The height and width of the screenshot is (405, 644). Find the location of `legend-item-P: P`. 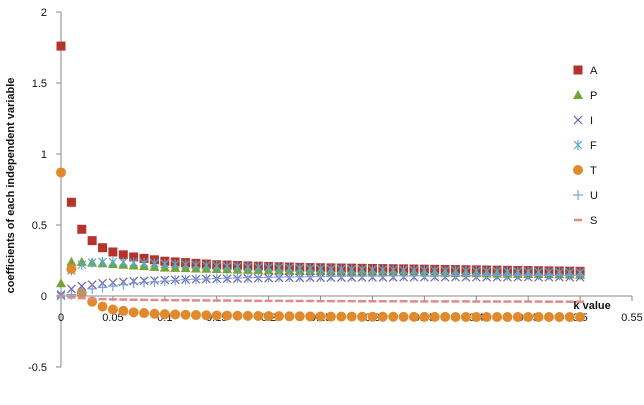

legend-item-P: P is located at coordinates (585, 96).